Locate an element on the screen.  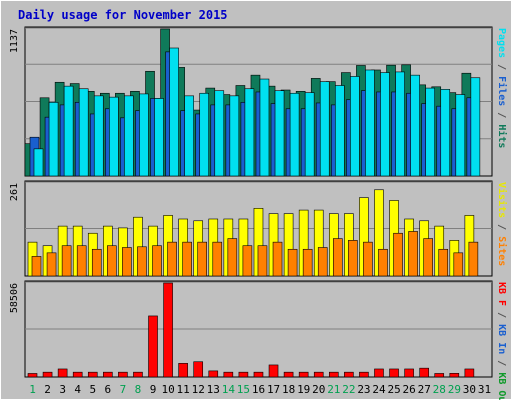
day-label: 4 is located at coordinates (77, 389).